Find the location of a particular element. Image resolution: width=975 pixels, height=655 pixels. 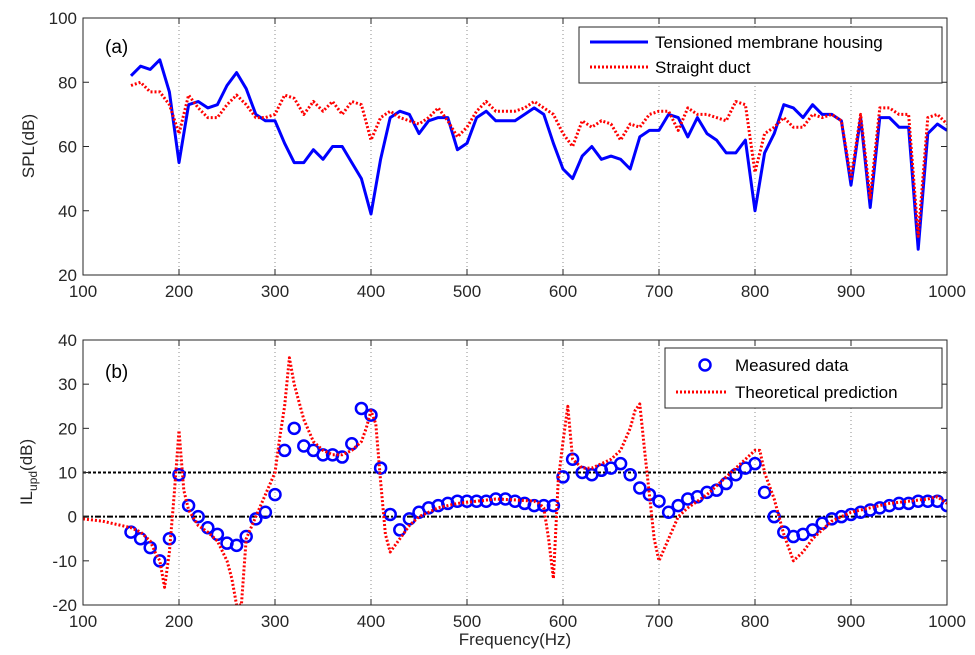

panel-b-y-tick-label: 0 is located at coordinates (72, 517).